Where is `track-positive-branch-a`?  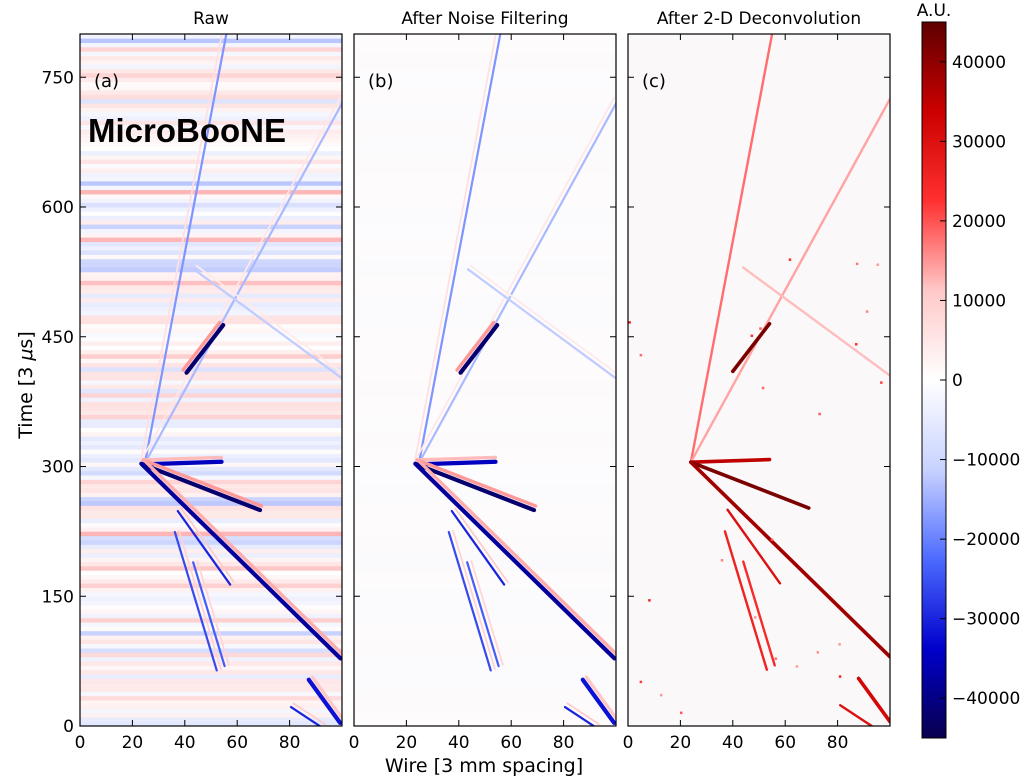 track-positive-branch-a is located at coordinates (200, 600).